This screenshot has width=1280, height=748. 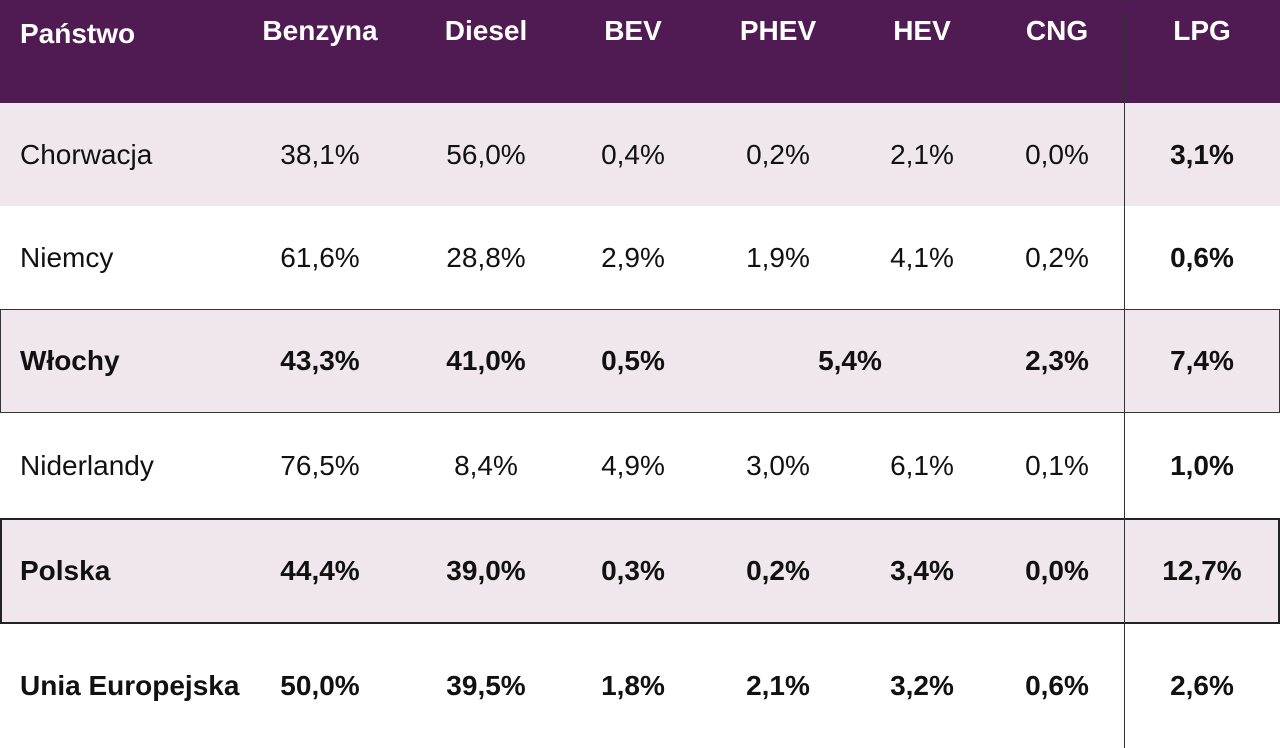 I want to click on table-row: Chorwacja 38,1% 56,0% 0,4% 0,2% 2,1% 0,0% 3,1%, so click(x=640, y=154).